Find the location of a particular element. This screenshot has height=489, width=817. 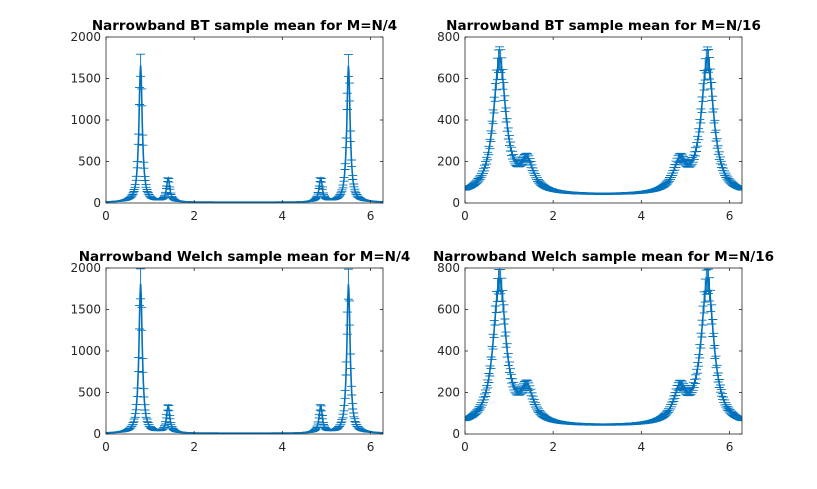

subplot-title: Narrowband Welch sample mean for M=N/16 is located at coordinates (603, 257).